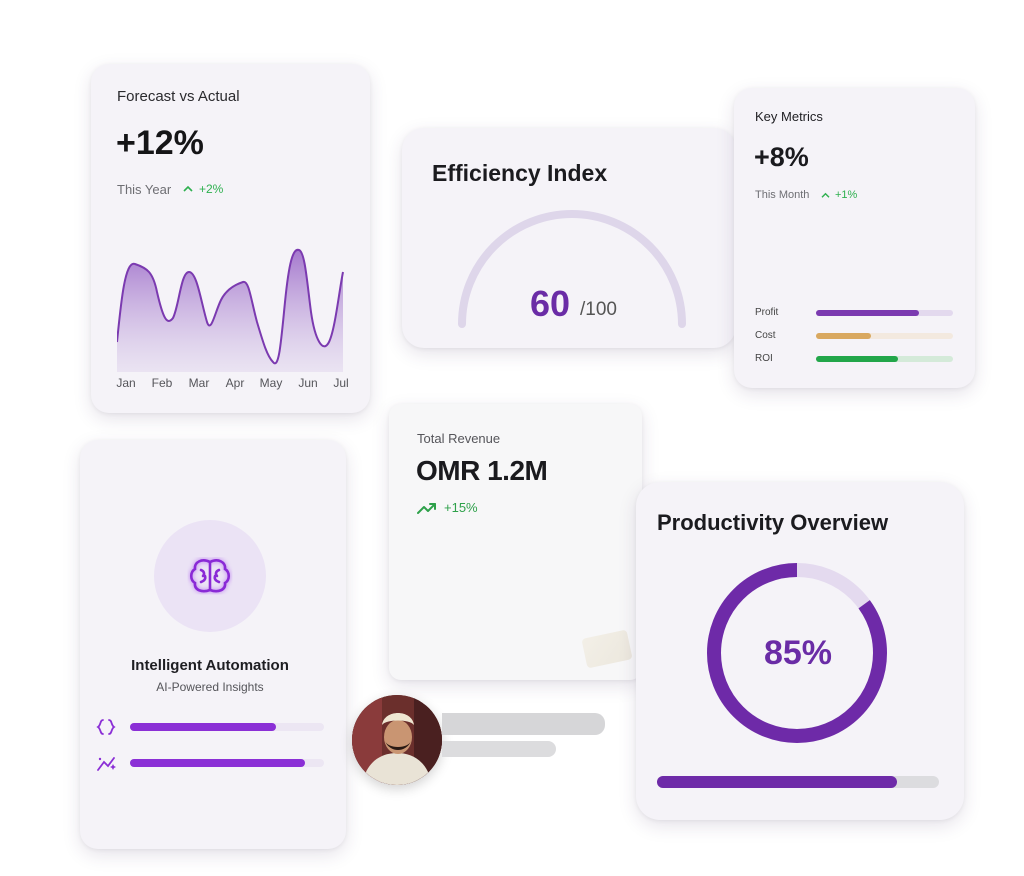 The width and height of the screenshot is (1024, 876). I want to click on month-label: May, so click(271, 383).